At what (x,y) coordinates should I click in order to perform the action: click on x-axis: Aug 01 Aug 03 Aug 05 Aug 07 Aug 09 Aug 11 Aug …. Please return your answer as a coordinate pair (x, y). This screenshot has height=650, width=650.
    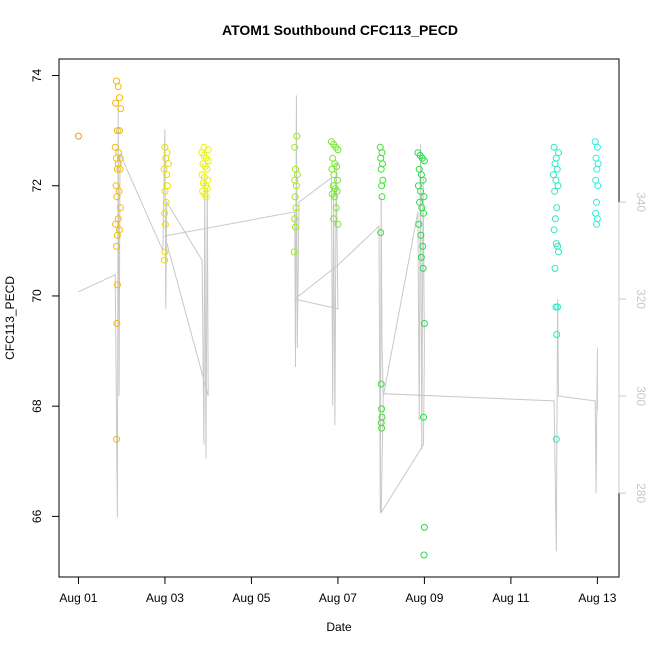
    Looking at the image, I should click on (338, 590).